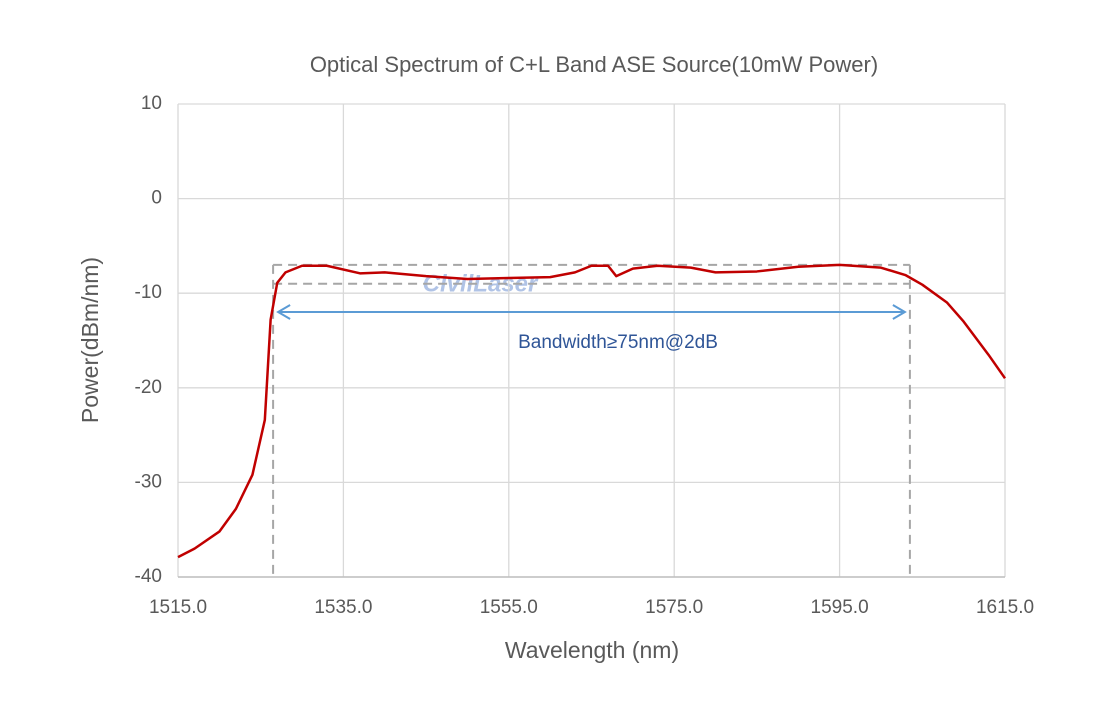  What do you see at coordinates (148, 481) in the screenshot?
I see `y-tick-label: -30` at bounding box center [148, 481].